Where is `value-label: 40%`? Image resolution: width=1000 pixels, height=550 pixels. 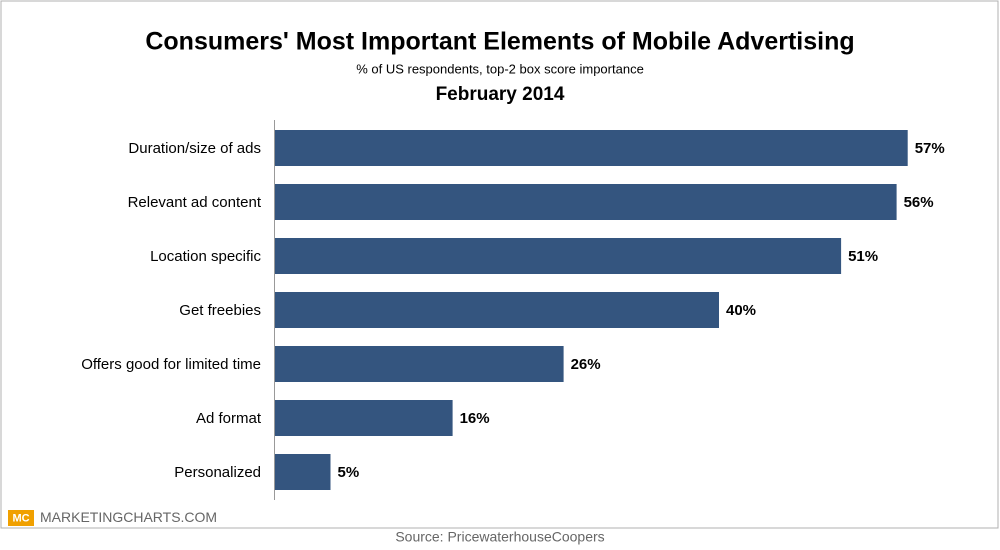 value-label: 40% is located at coordinates (741, 310).